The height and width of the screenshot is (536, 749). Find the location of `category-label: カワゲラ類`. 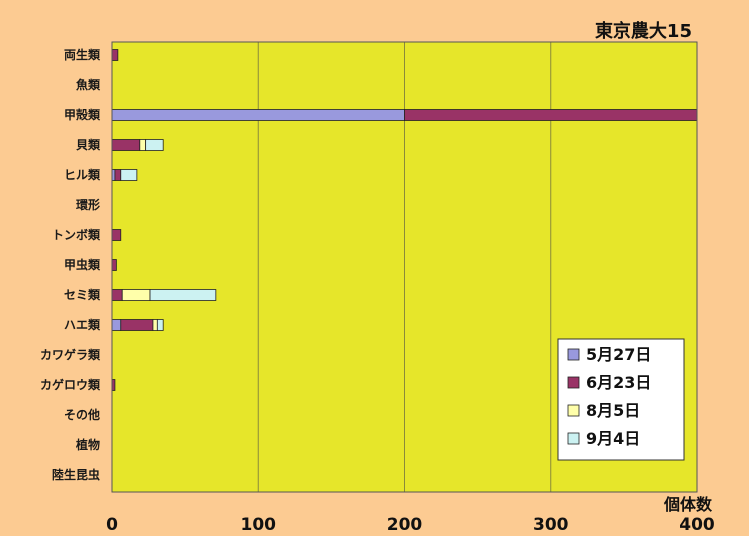

category-label: カワゲラ類 is located at coordinates (70, 354).